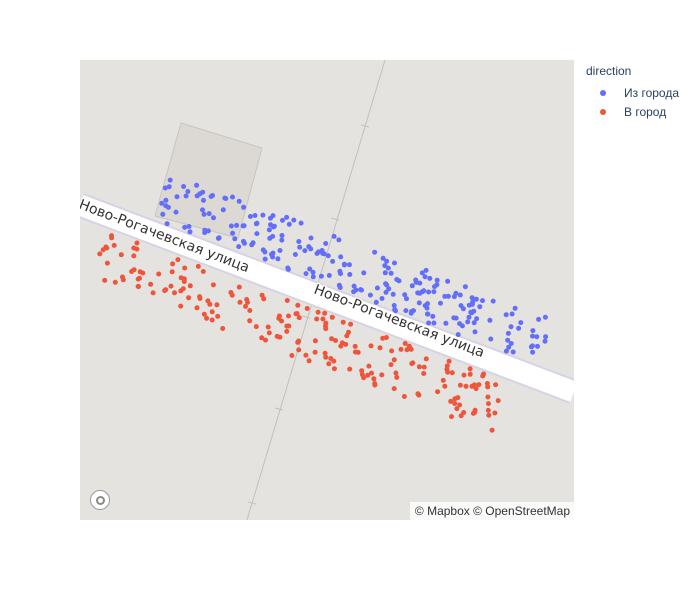  I want to click on legend-item-iz-goroda: Из города, so click(637, 92).